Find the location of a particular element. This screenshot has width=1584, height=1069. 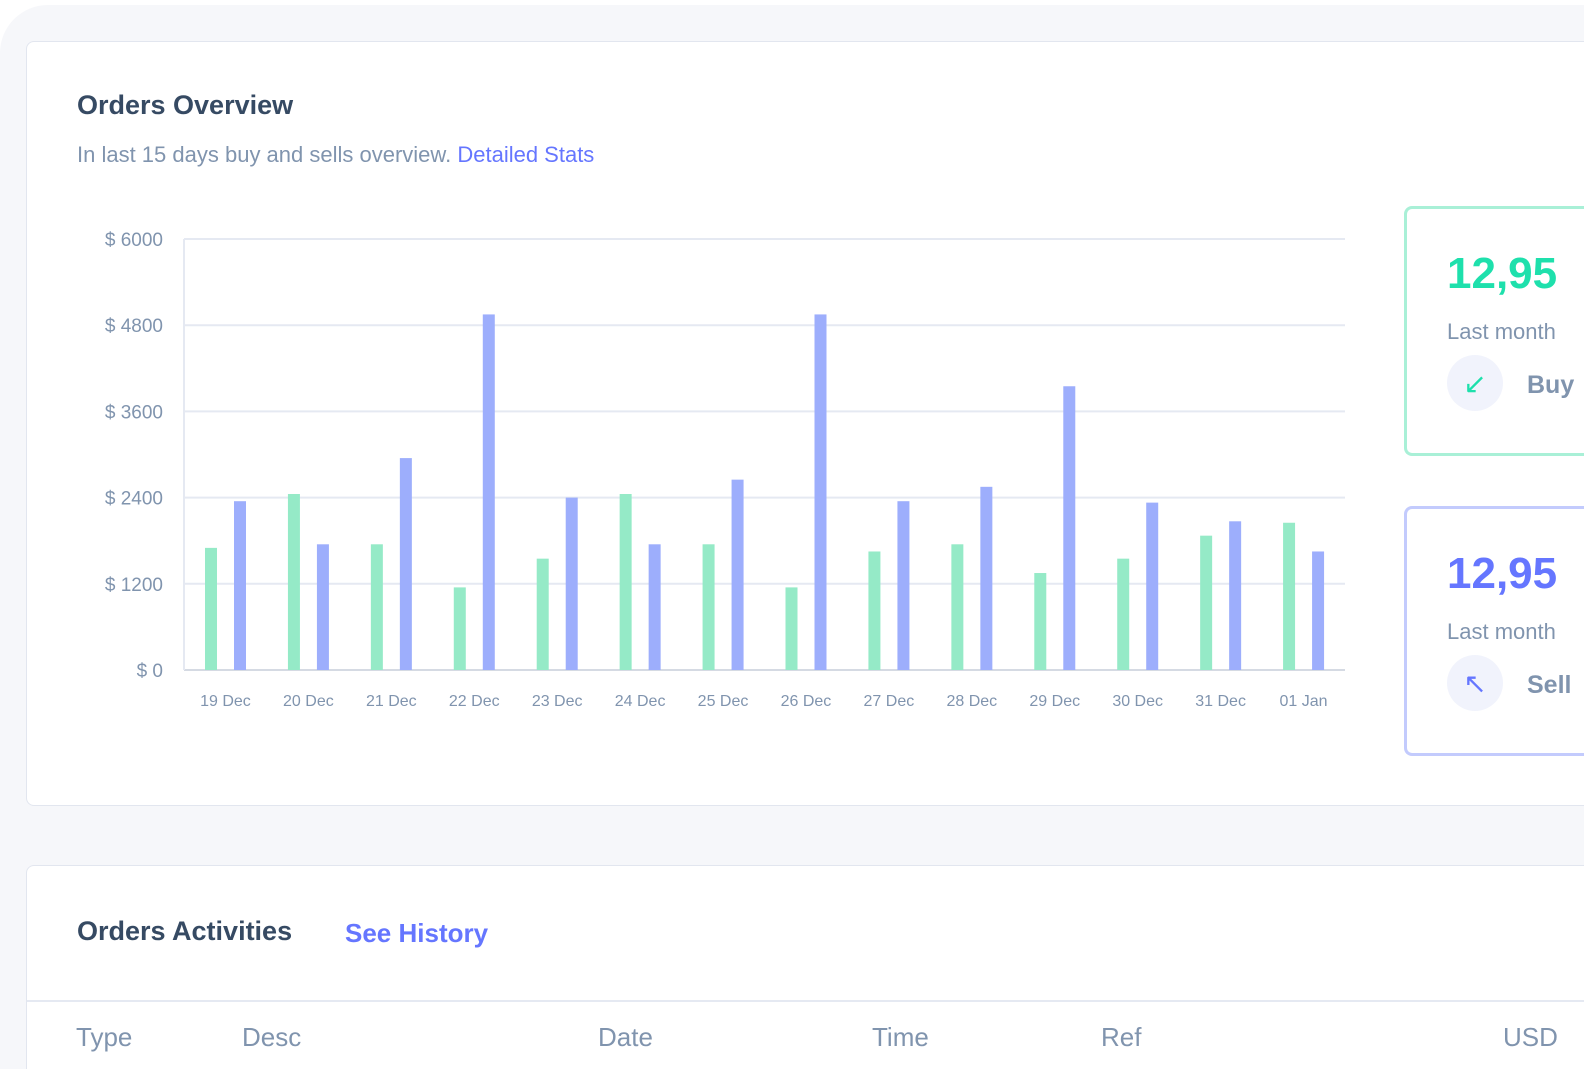

x-tick-label: 01 Jan is located at coordinates (1304, 701).